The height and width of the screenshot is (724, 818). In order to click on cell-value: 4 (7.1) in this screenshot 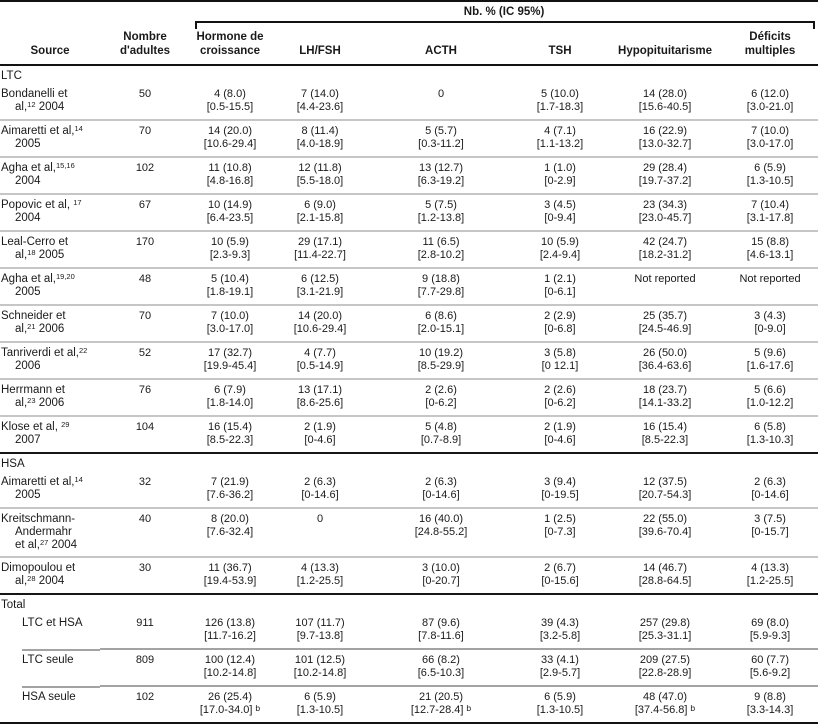, I will do `click(560, 131)`.